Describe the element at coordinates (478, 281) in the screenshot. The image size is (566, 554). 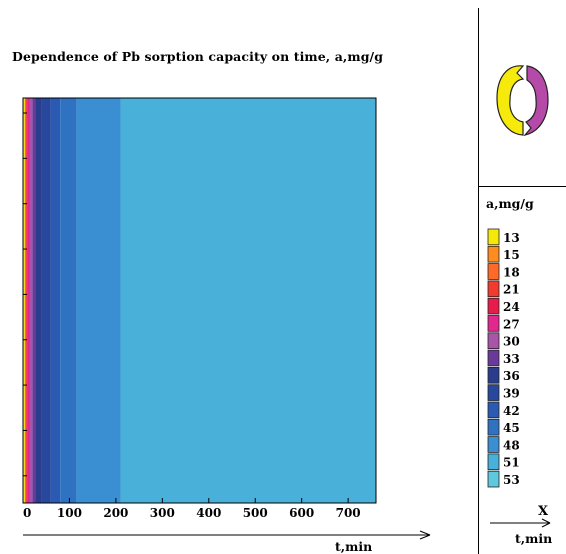
I see `panel-divider-vertical` at that location.